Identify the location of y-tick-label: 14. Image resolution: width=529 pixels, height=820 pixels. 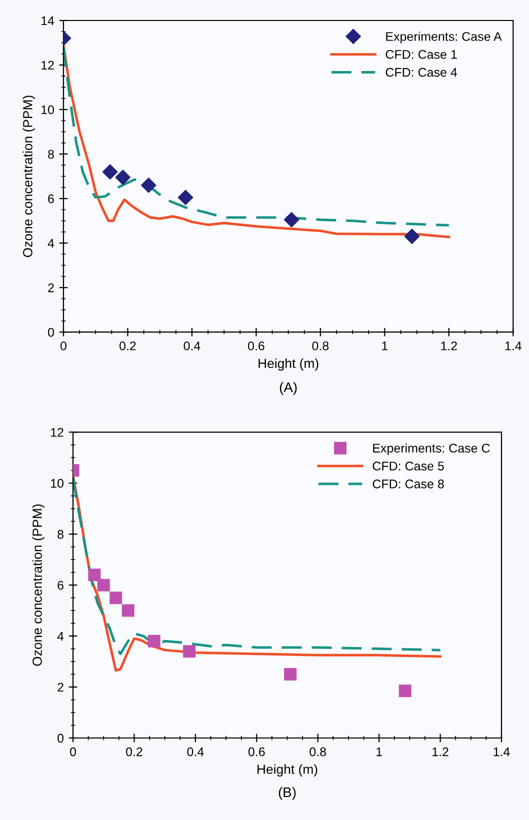
(48, 21).